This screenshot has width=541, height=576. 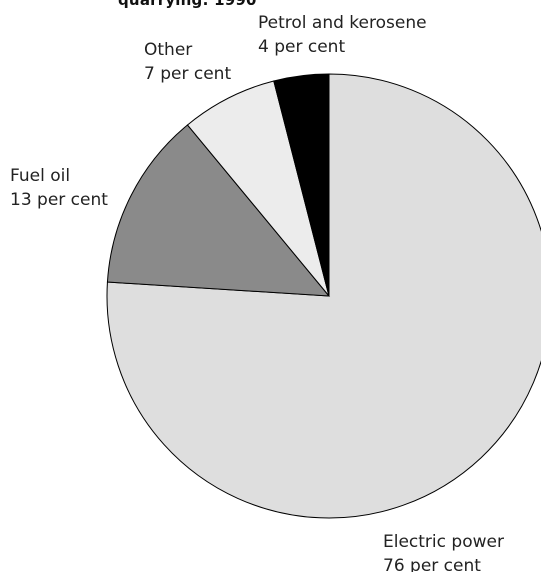 I want to click on chart-title: quarrying: 1990, so click(x=187, y=4).